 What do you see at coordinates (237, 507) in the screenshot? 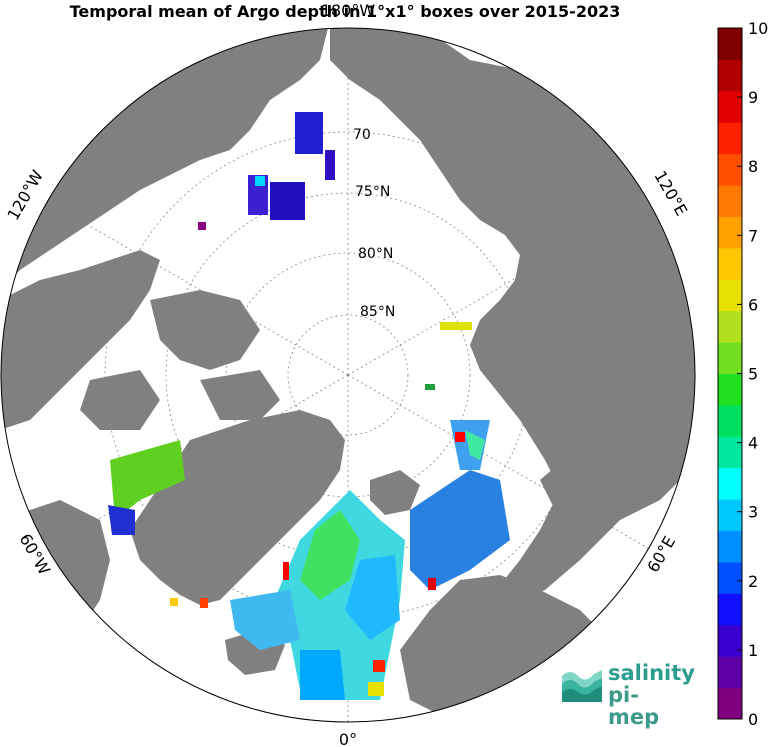
I see `land-greenland` at bounding box center [237, 507].